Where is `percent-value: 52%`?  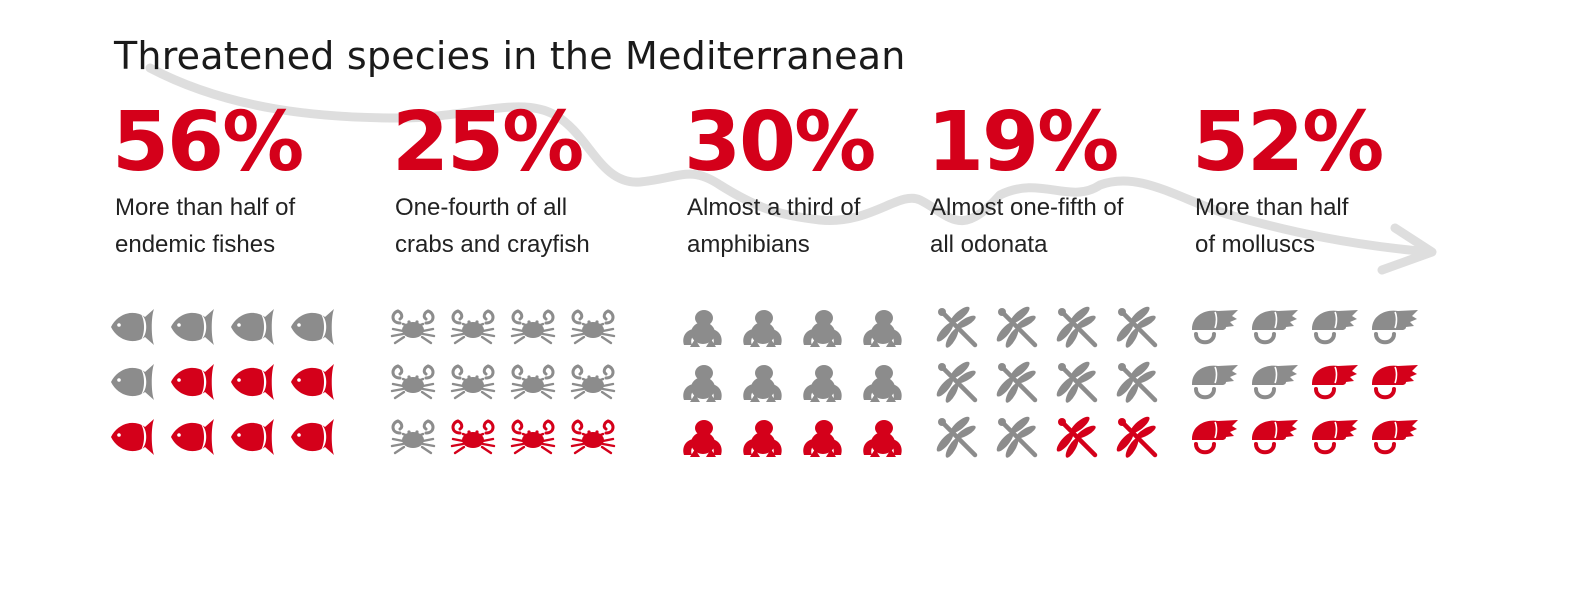 percent-value: 52% is located at coordinates (1288, 142).